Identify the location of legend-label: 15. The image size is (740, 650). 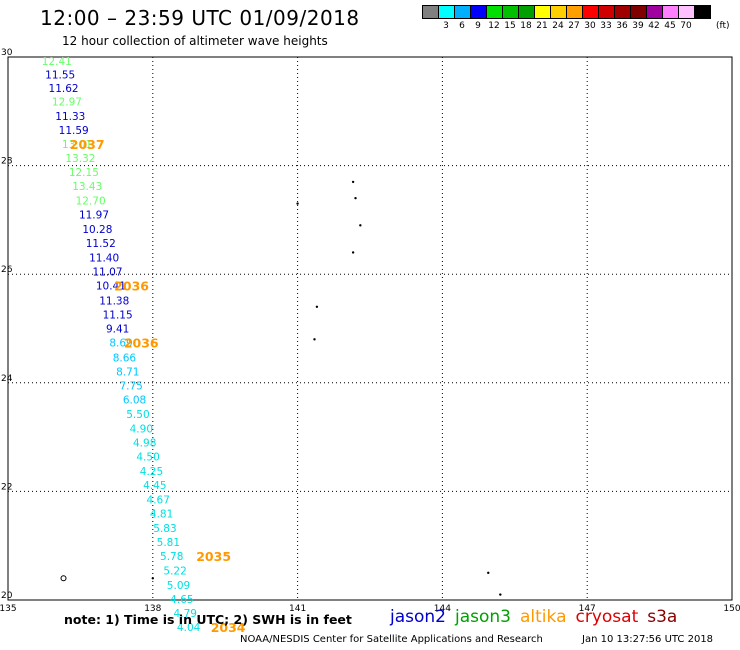
(510, 26).